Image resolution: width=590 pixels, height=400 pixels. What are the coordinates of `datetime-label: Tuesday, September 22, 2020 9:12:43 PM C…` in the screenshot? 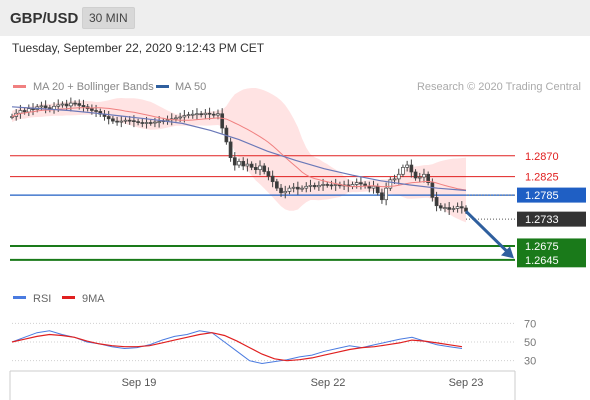 It's located at (138, 48).